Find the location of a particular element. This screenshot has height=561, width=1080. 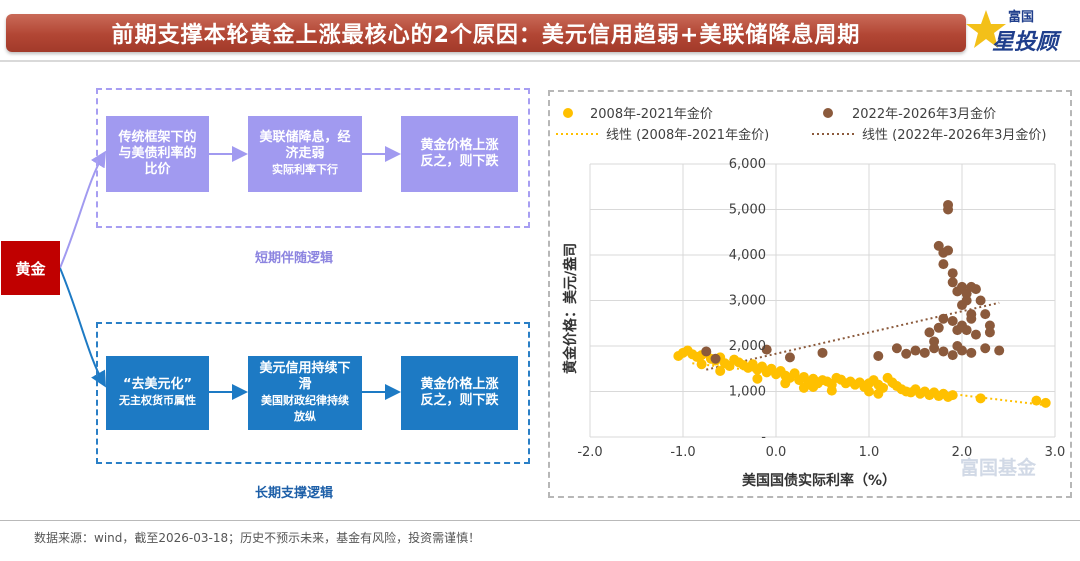

long-term-box is located at coordinates (313, 393).